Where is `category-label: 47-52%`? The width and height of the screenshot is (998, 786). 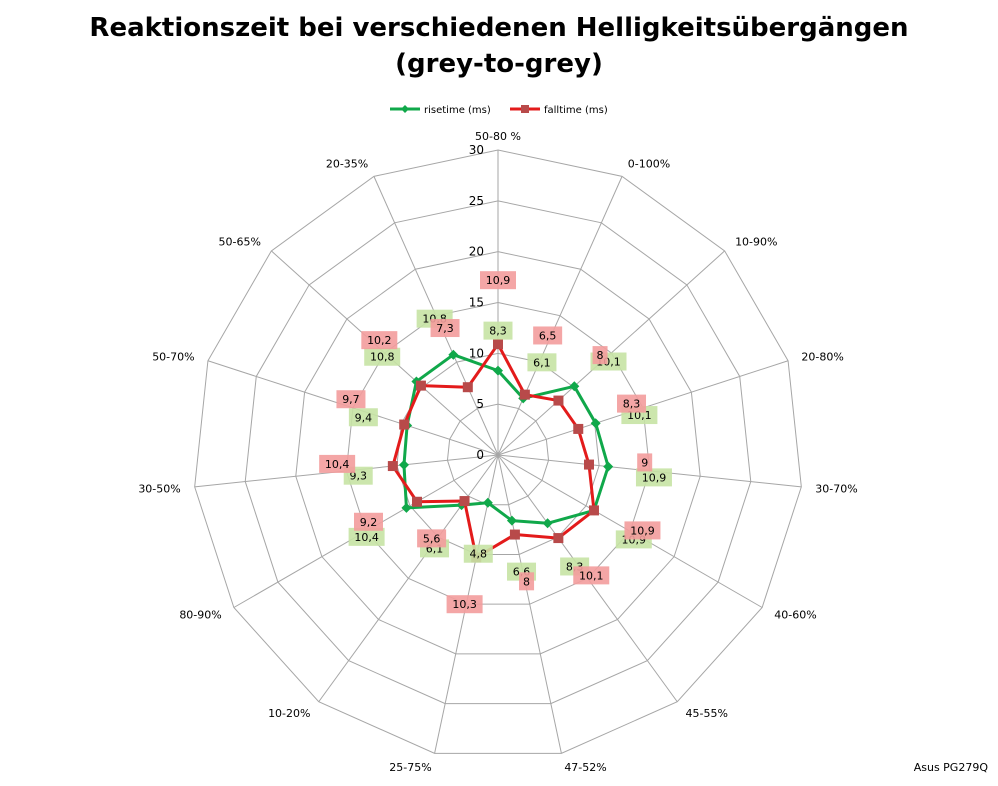
category-label: 47-52% is located at coordinates (585, 767).